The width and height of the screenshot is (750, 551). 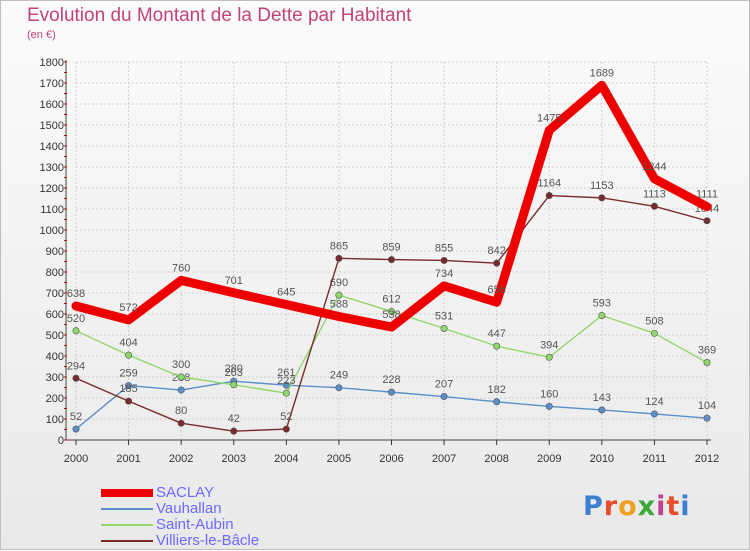 What do you see at coordinates (549, 394) in the screenshot?
I see `data-label: 160` at bounding box center [549, 394].